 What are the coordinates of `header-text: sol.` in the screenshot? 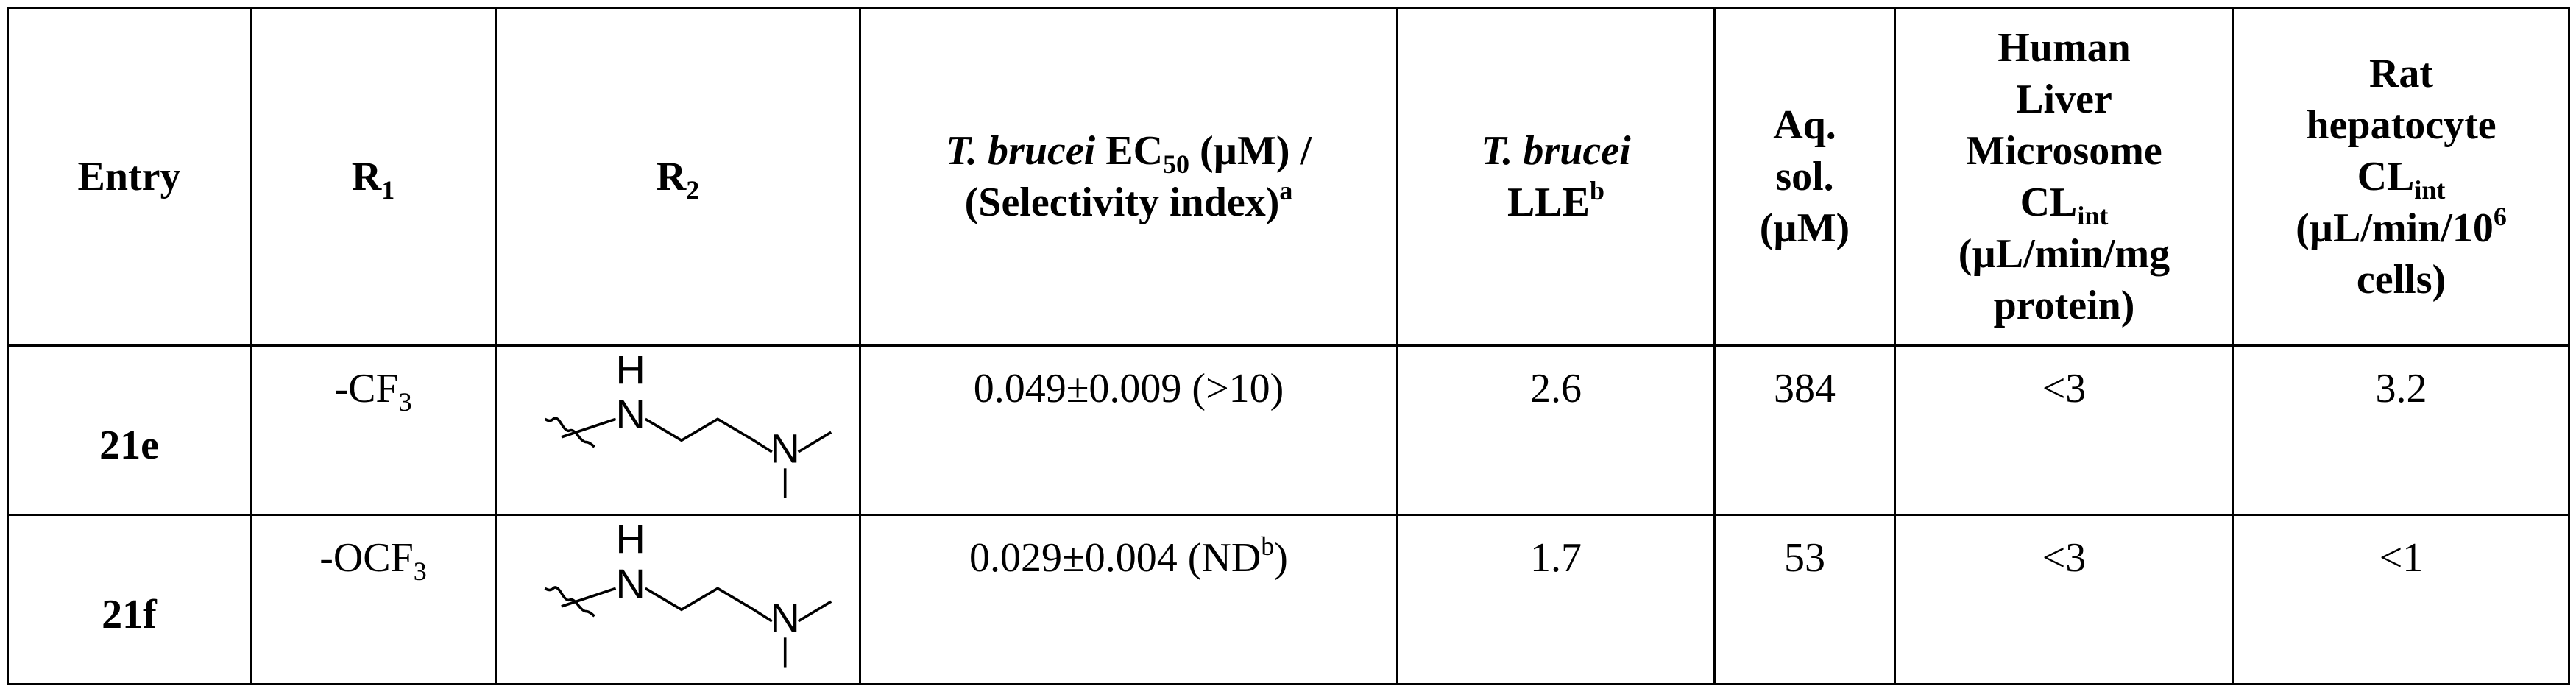 It's located at (1804, 176).